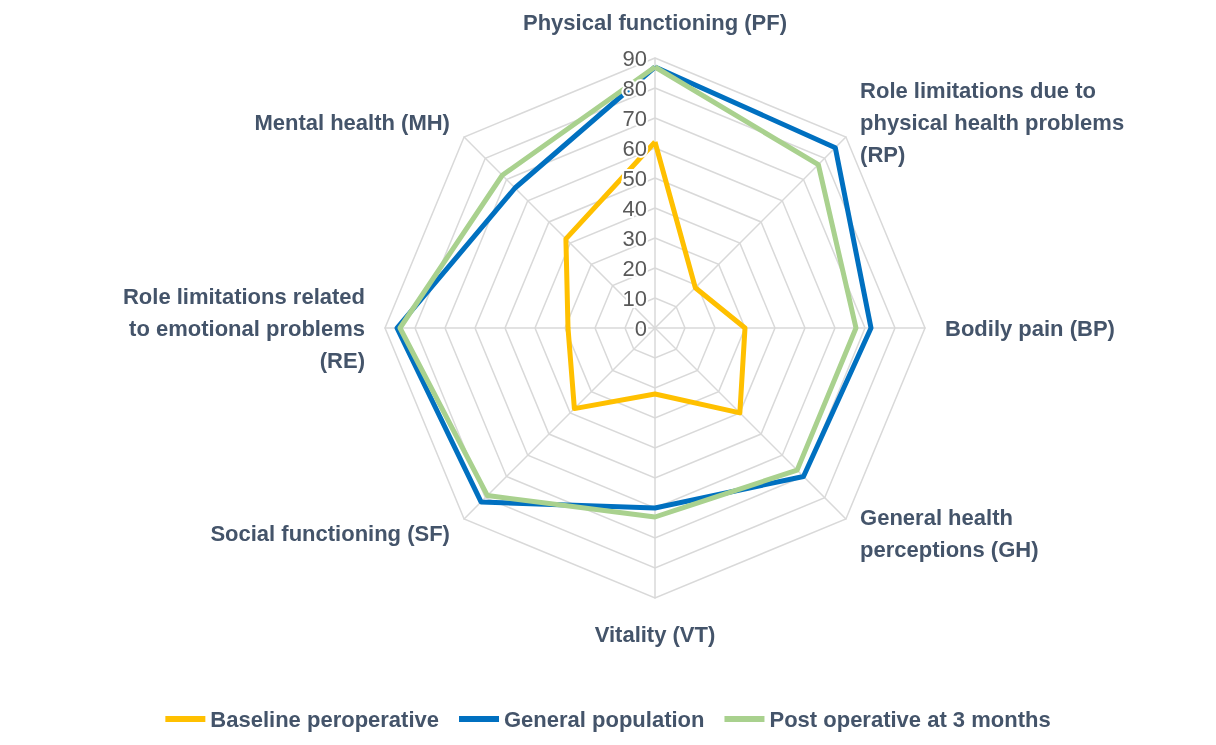 The height and width of the screenshot is (745, 1216). What do you see at coordinates (243, 328) in the screenshot?
I see `spoke-label: Role limitations related to emotional problems (RE)` at bounding box center [243, 328].